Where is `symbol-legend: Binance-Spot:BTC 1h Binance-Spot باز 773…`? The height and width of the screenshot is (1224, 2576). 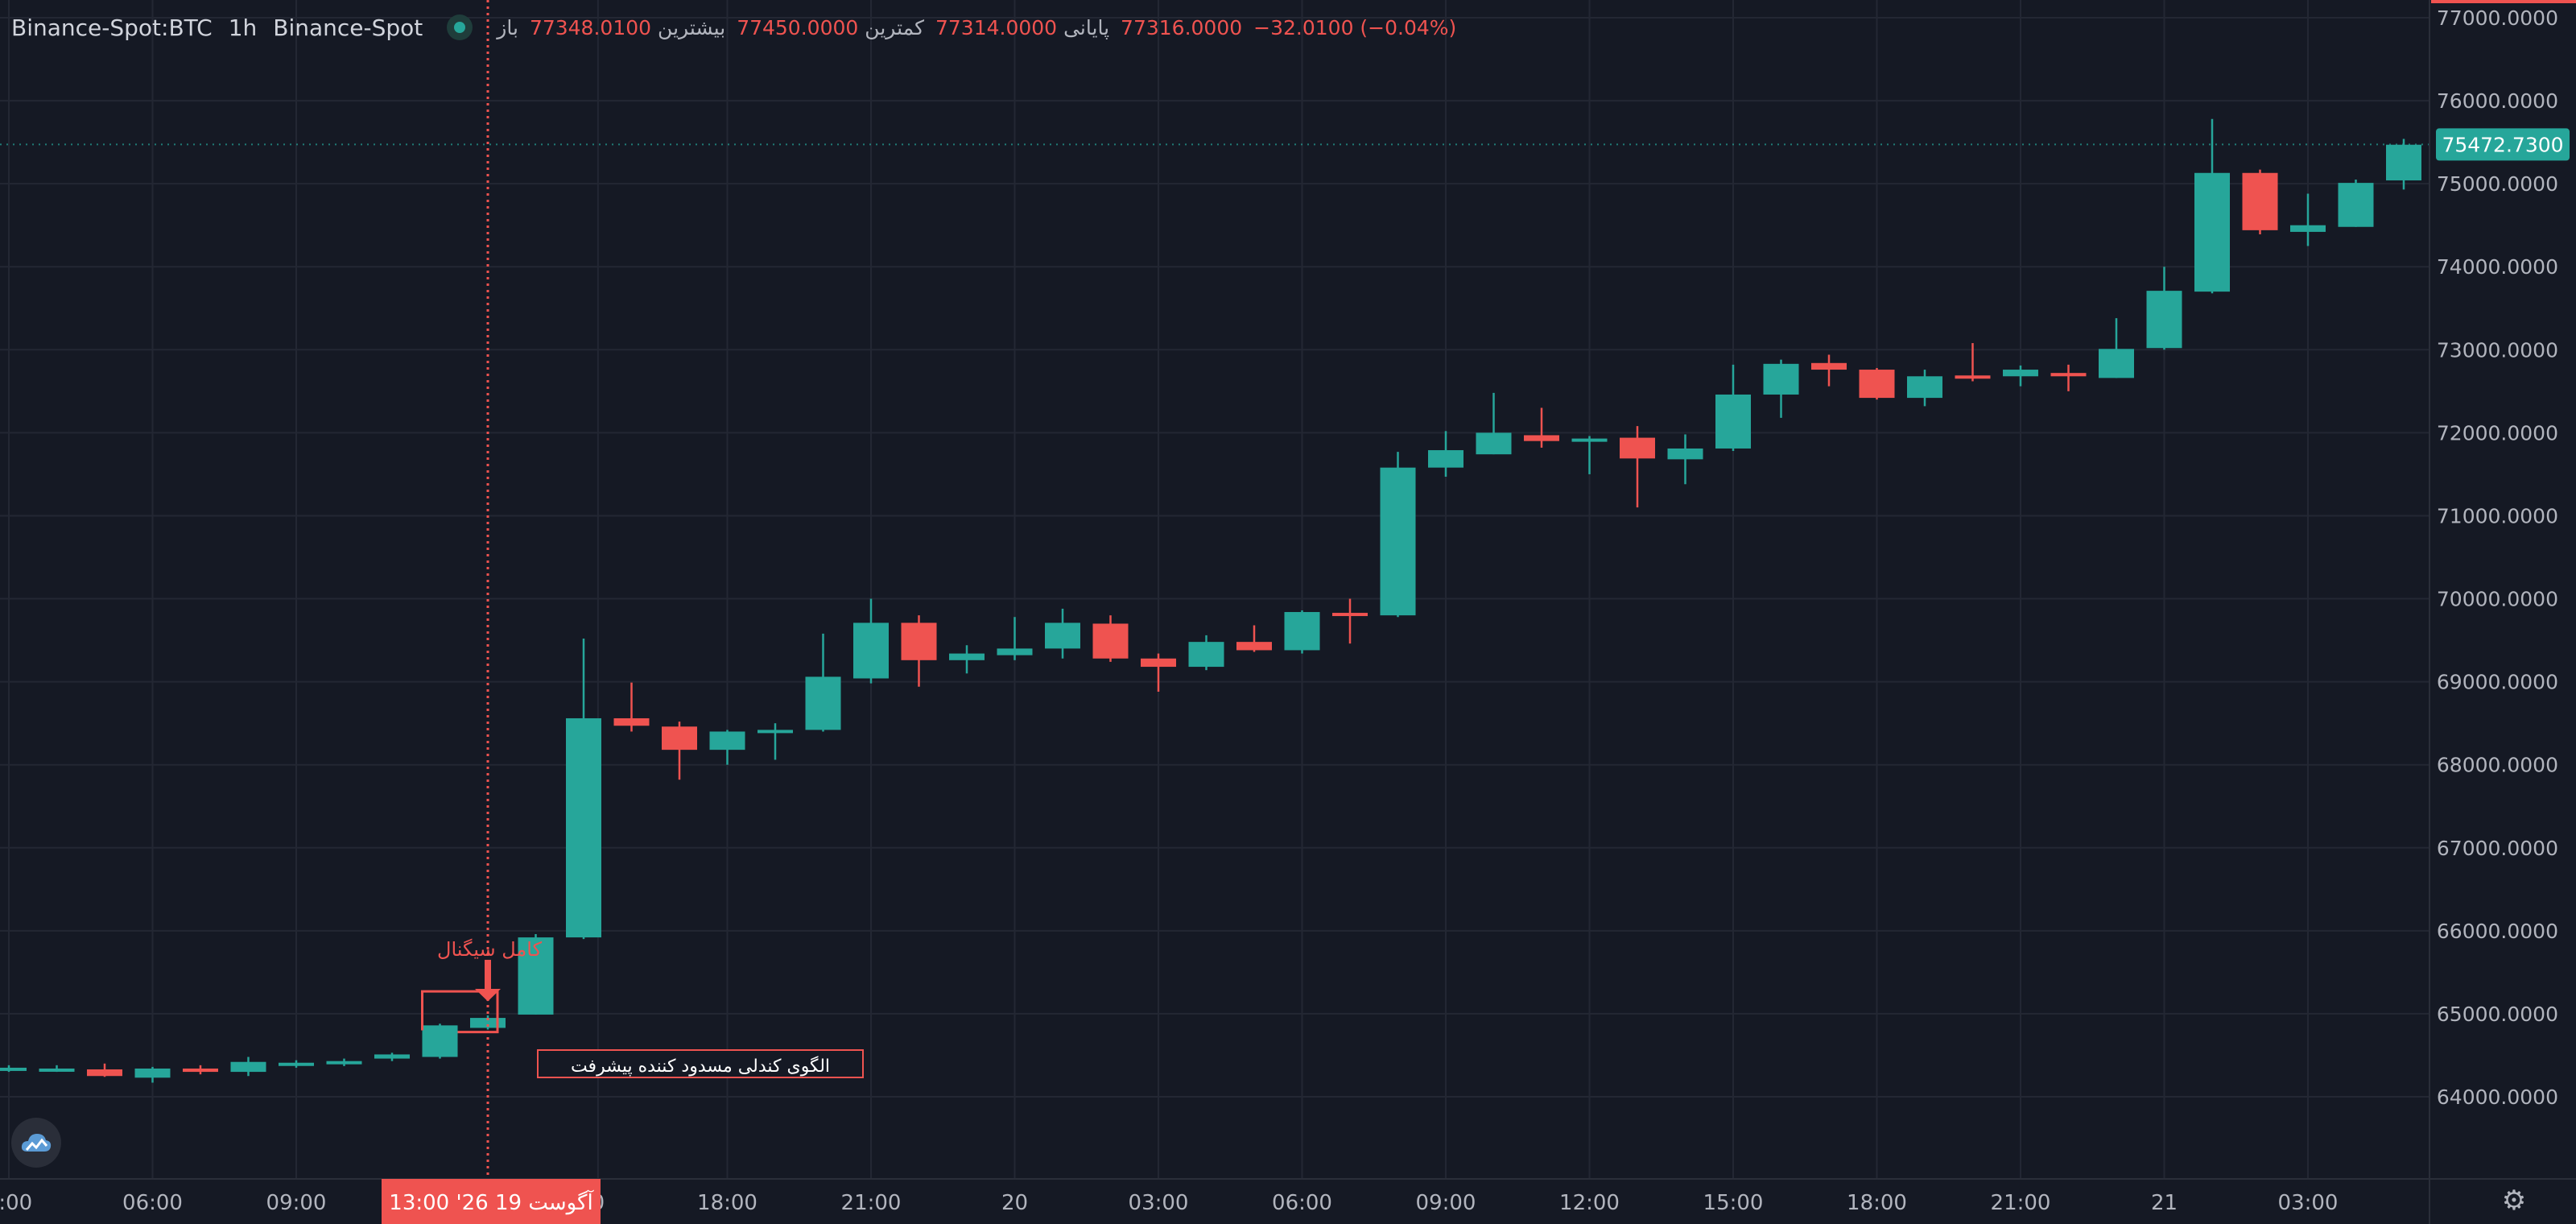
symbol-legend: Binance-Spot:BTC 1h Binance-Spot باز 773… is located at coordinates (733, 27).